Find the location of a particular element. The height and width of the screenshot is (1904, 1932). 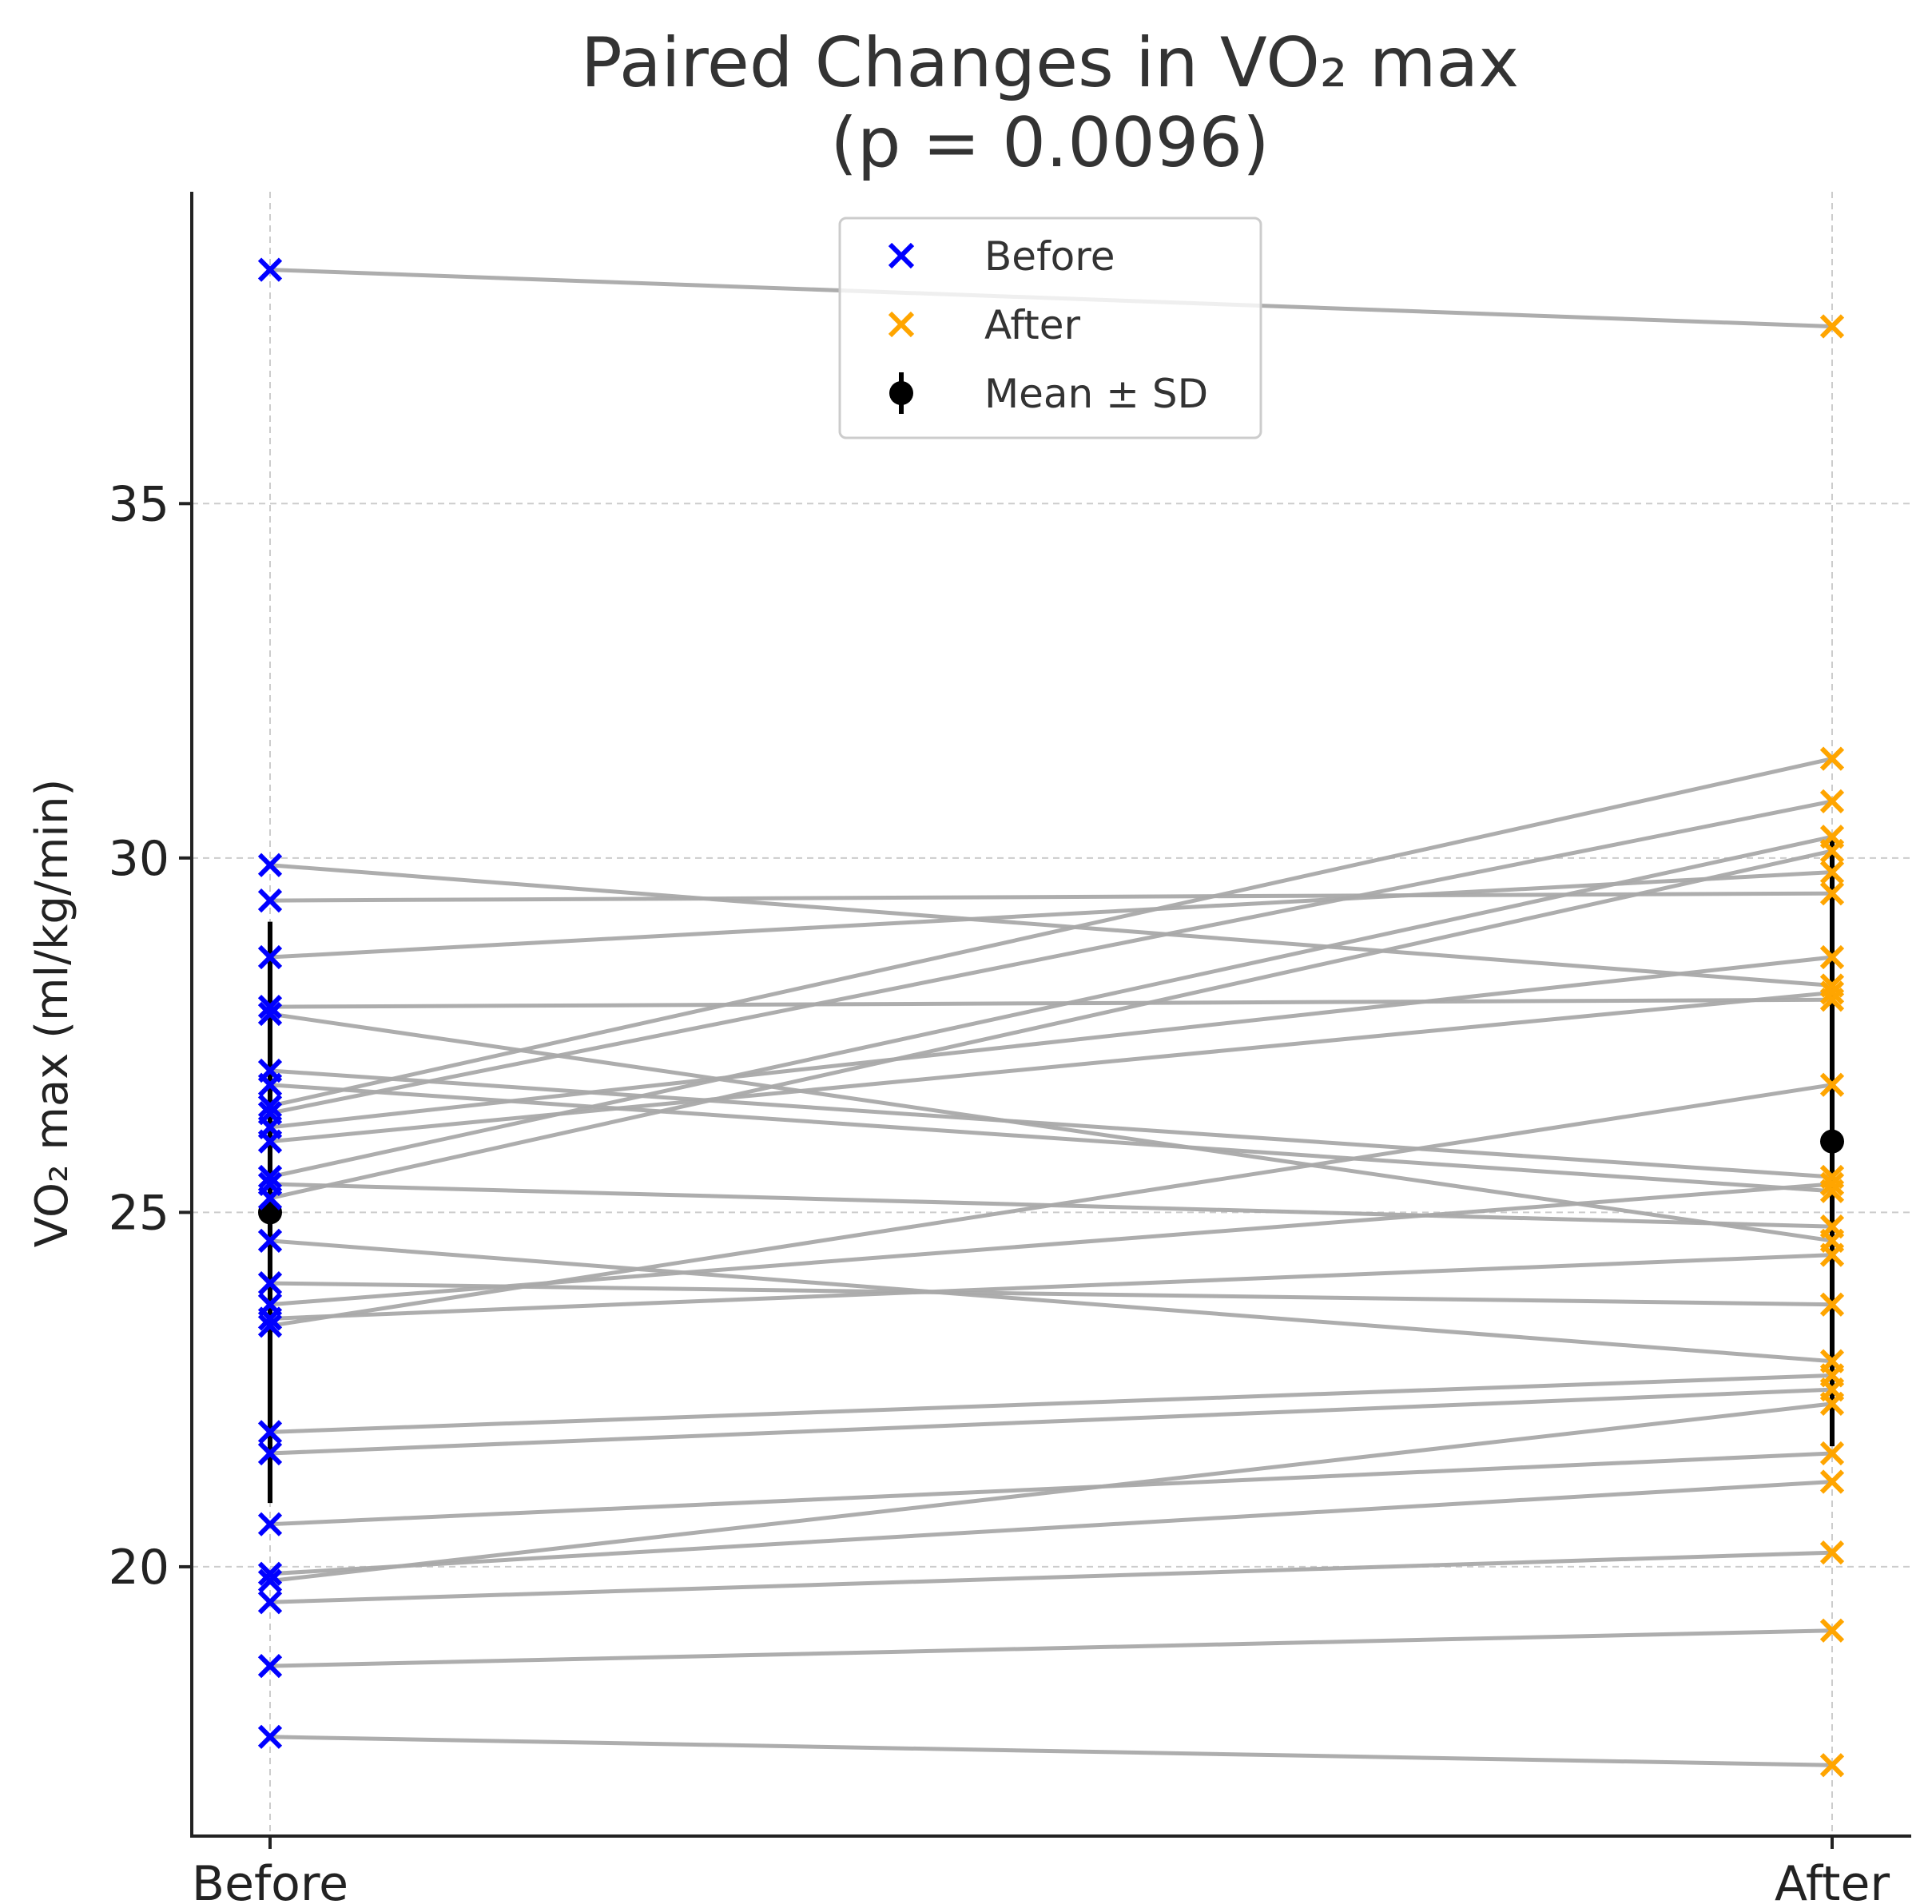

y-axis-label: VO₂ max (ml/kg/min) is located at coordinates (52, 1013).